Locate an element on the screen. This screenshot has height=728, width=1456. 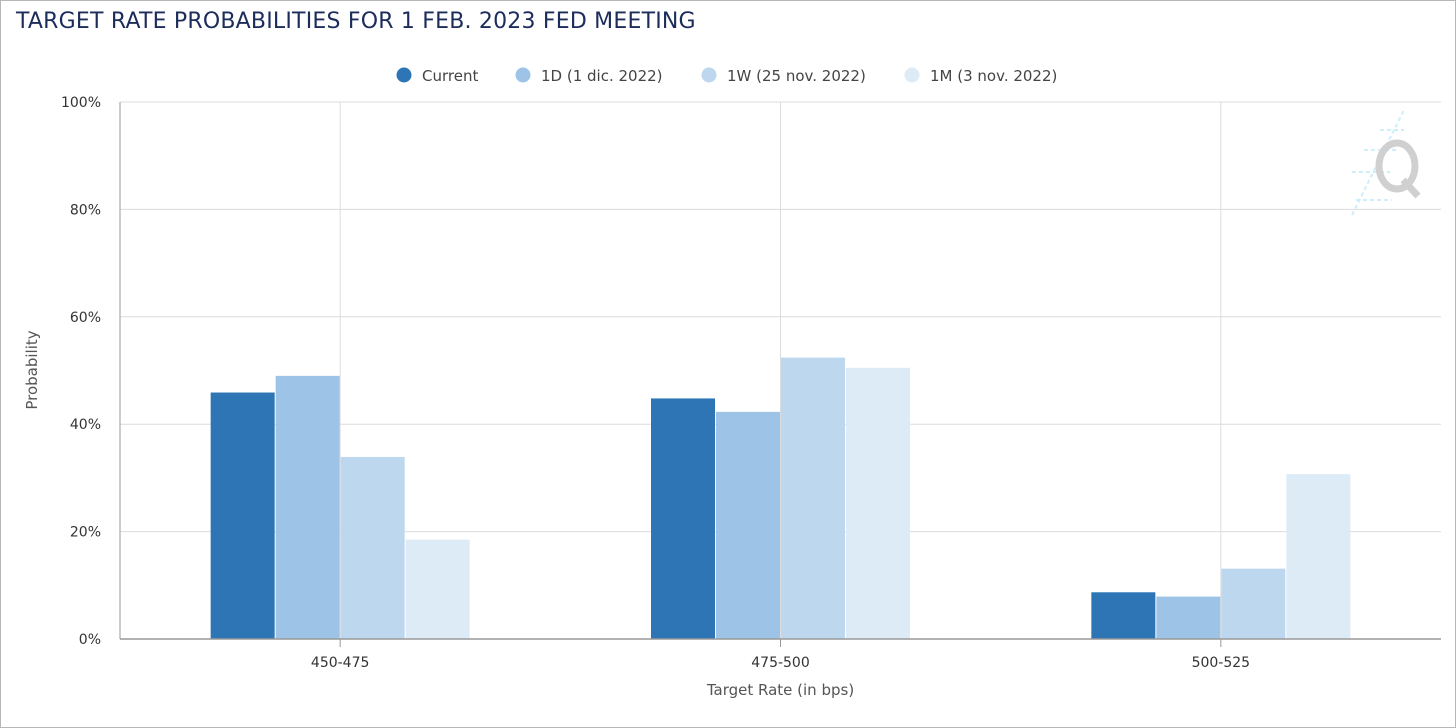
legend-label: Current is located at coordinates (450, 76).